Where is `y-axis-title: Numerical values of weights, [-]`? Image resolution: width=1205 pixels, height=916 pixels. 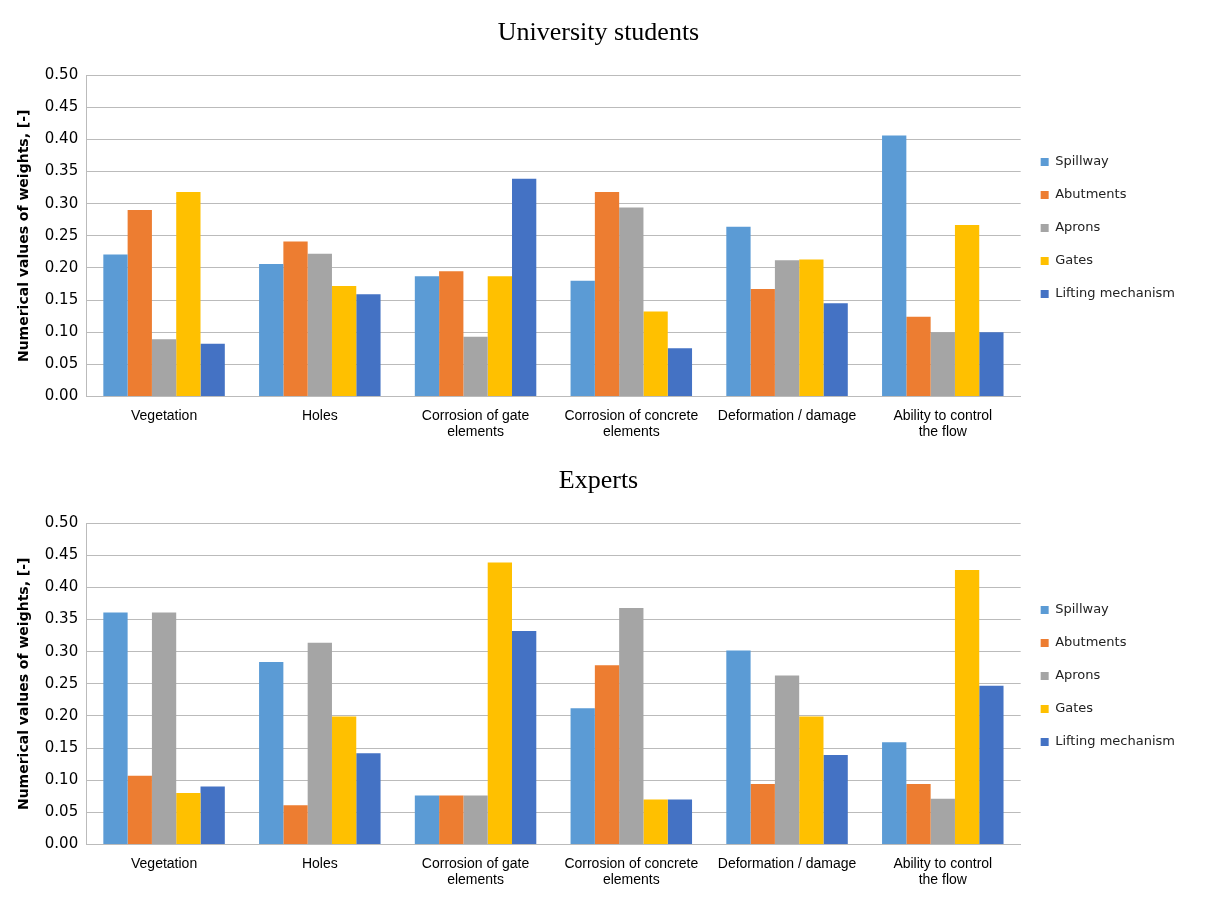 y-axis-title: Numerical values of weights, [-] is located at coordinates (23, 236).